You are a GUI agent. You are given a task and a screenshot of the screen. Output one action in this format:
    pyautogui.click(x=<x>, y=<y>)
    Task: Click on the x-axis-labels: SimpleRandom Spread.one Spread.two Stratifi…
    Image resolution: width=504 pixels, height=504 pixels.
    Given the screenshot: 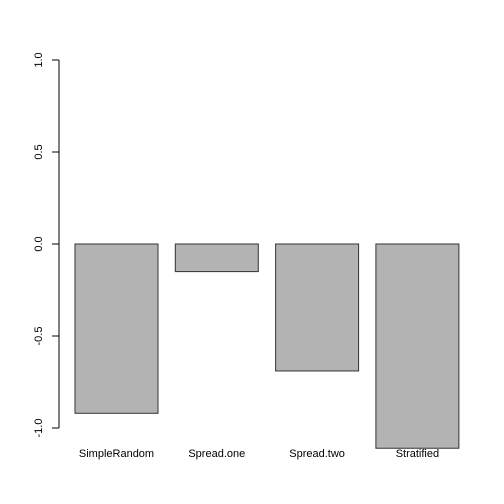 What is the action you would take?
    pyautogui.click(x=259, y=454)
    